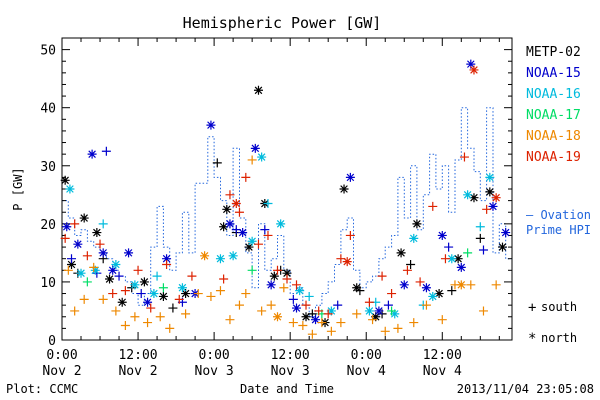 This screenshot has height=400, width=600. What do you see at coordinates (559, 307) in the screenshot?
I see `south-marker-label: south` at bounding box center [559, 307].